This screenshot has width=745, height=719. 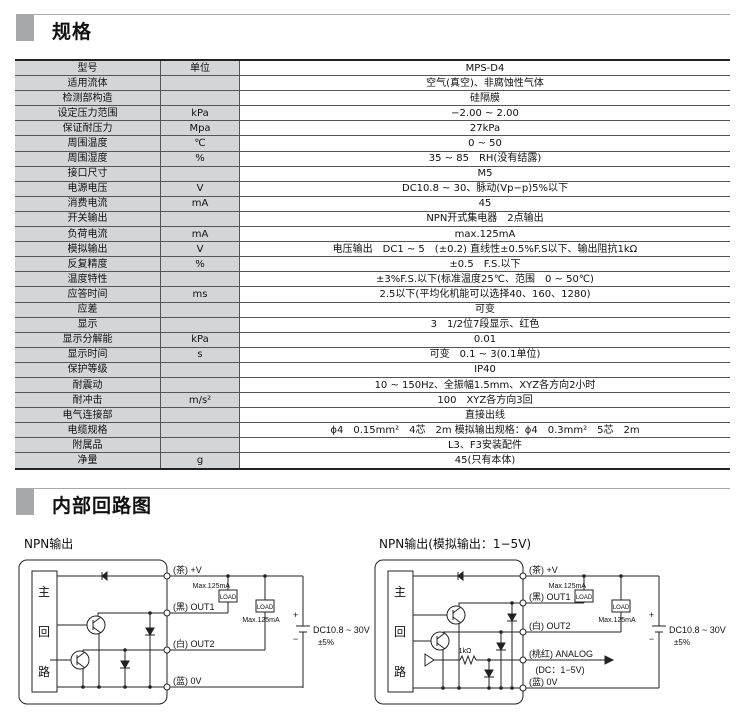 I want to click on table-row: 设定压力范围 kPa −2.00 ~ 2.00, so click(x=372, y=113).